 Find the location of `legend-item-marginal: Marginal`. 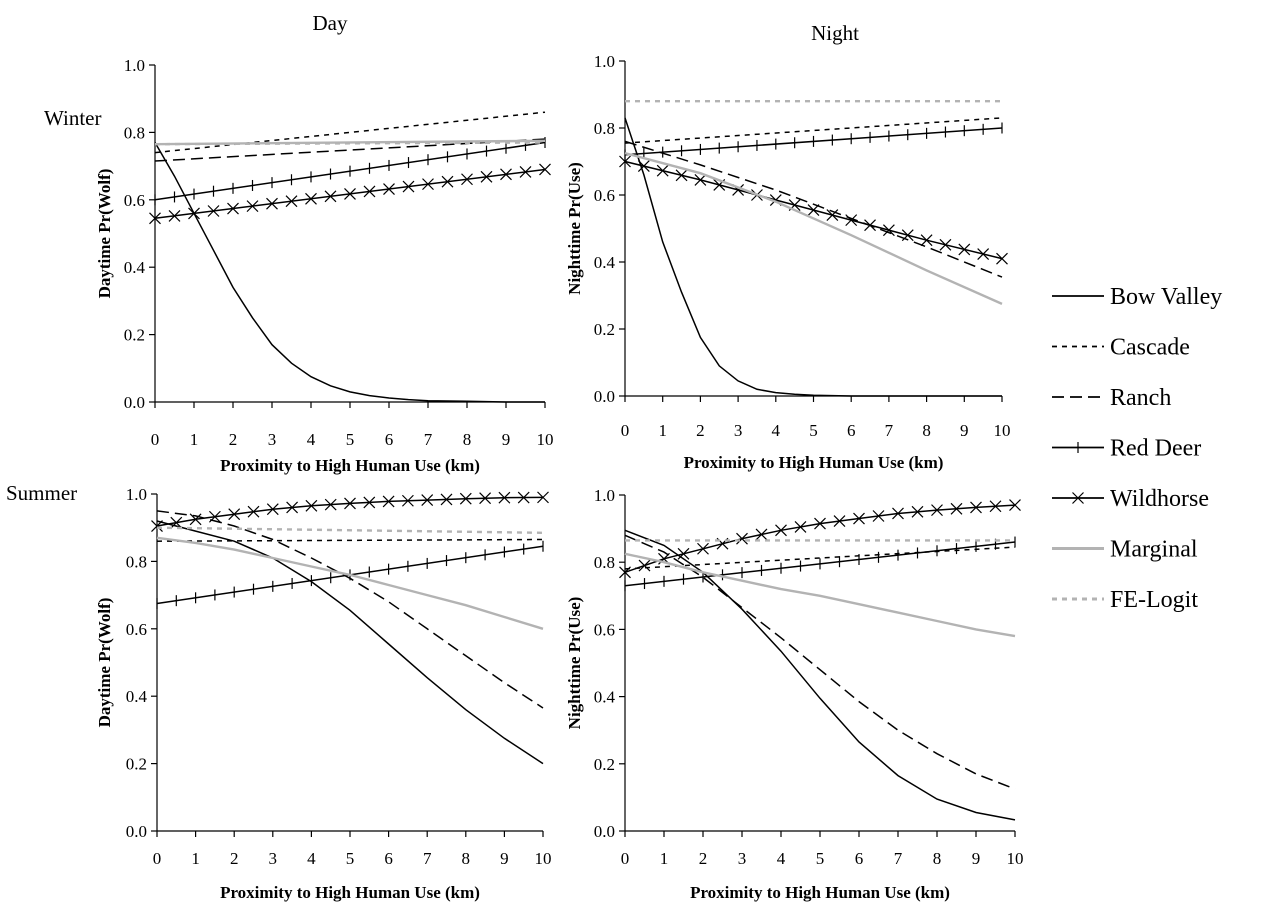

legend-item-marginal: Marginal is located at coordinates (1125, 550).